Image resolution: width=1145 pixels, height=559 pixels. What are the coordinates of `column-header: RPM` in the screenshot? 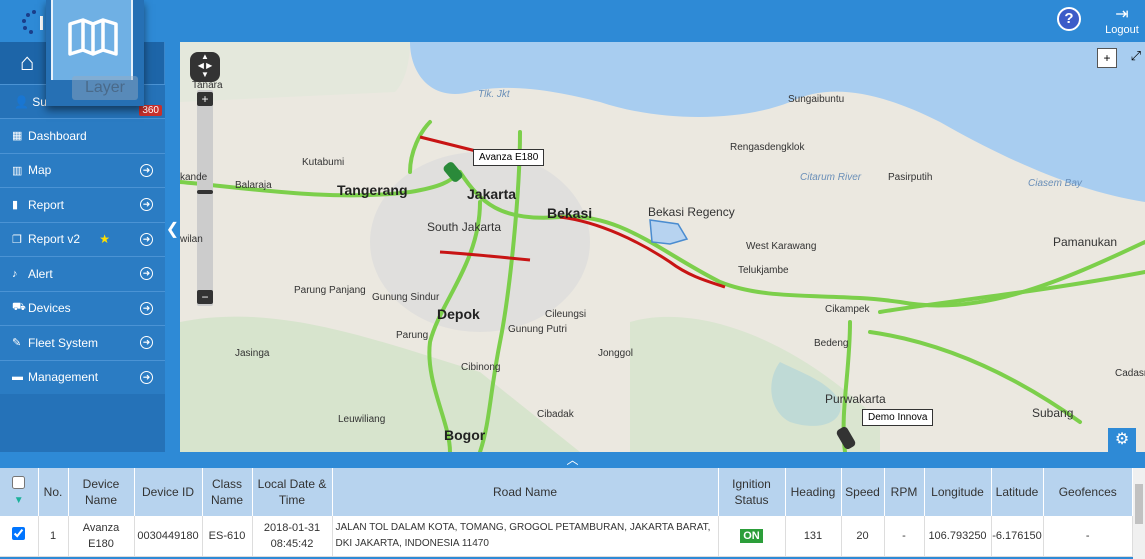 It's located at (904, 492).